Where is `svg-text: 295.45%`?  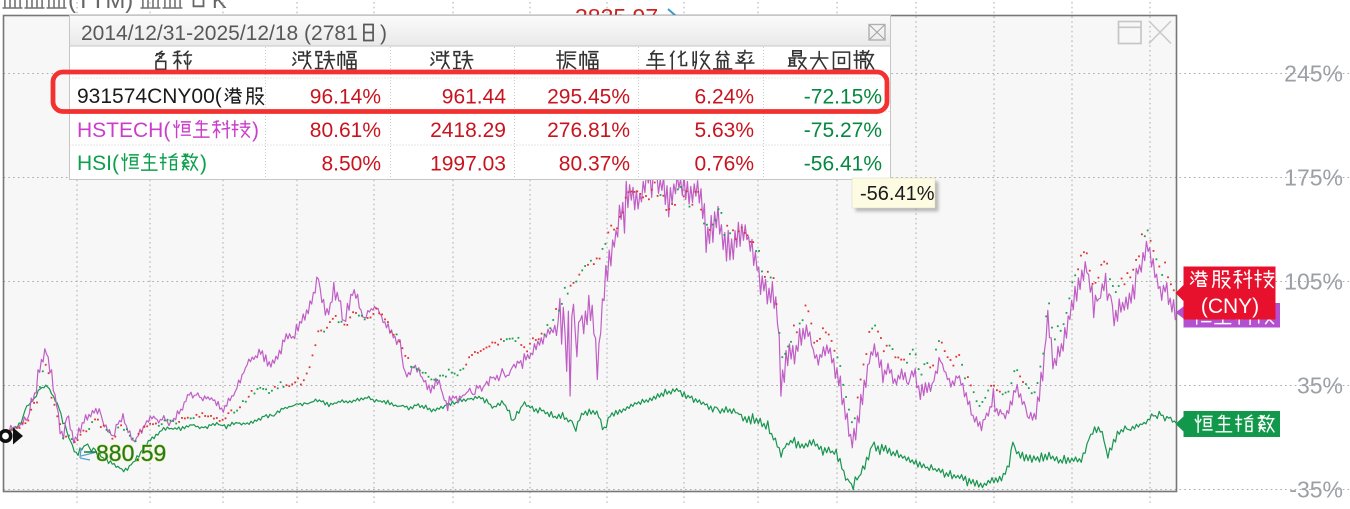
svg-text: 295.45% is located at coordinates (588, 97).